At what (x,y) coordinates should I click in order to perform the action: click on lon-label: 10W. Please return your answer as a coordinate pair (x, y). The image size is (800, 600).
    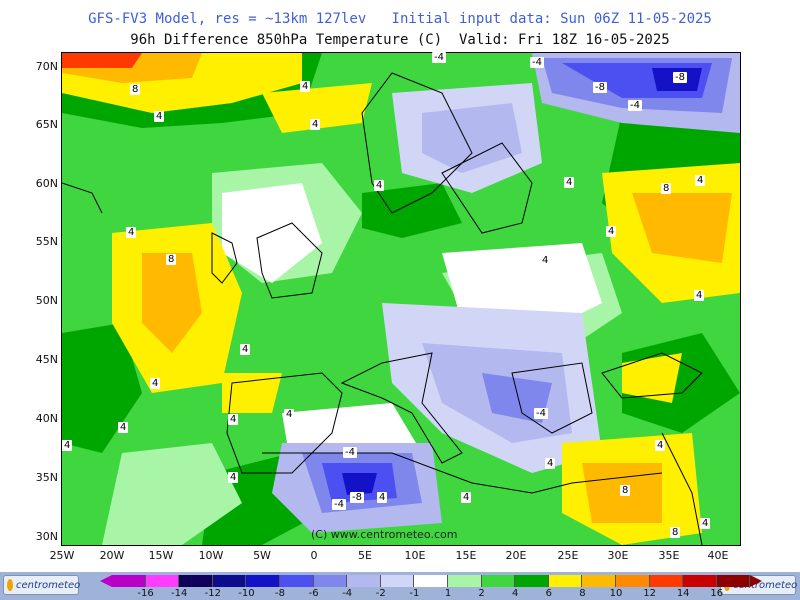
    Looking at the image, I should click on (211, 555).